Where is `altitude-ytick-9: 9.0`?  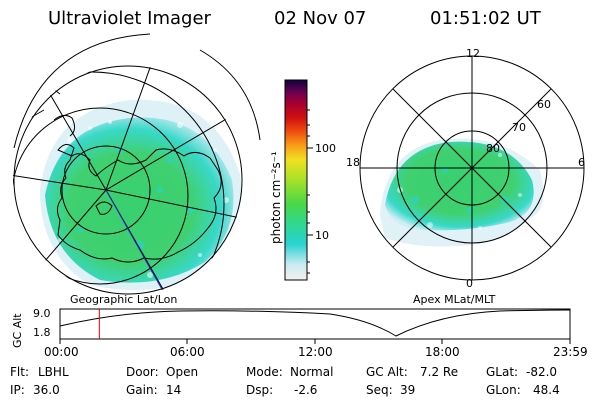 altitude-ytick-9: 9.0 is located at coordinates (42, 313).